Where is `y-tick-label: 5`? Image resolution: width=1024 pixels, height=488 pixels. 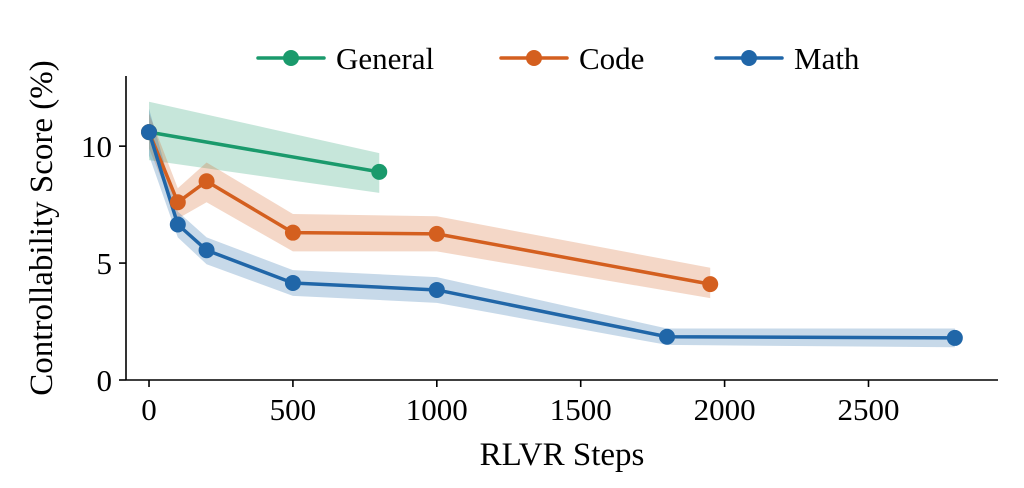
y-tick-label: 5 is located at coordinates (105, 263).